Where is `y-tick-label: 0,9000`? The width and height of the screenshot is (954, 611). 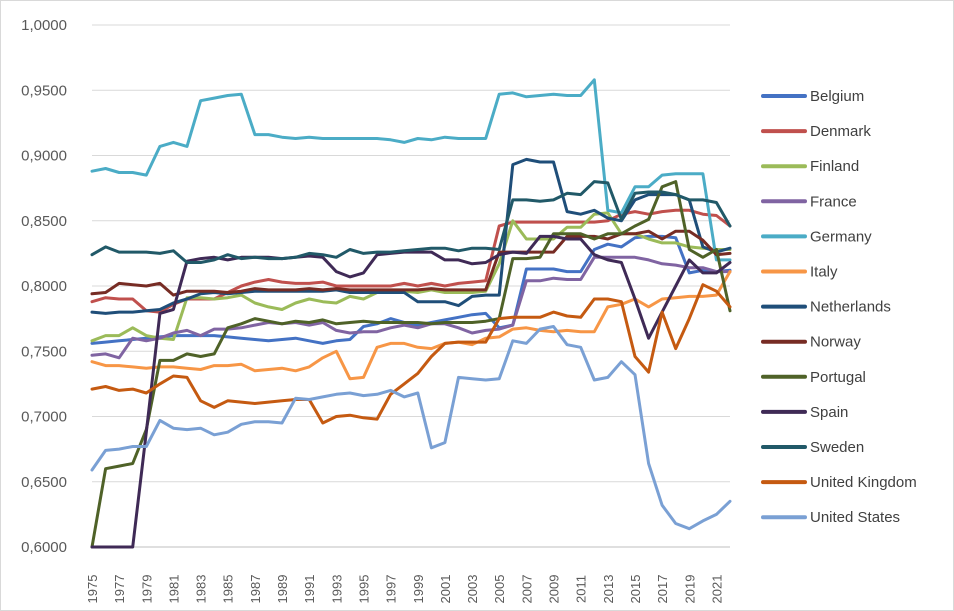 y-tick-label: 0,9000 is located at coordinates (44, 156).